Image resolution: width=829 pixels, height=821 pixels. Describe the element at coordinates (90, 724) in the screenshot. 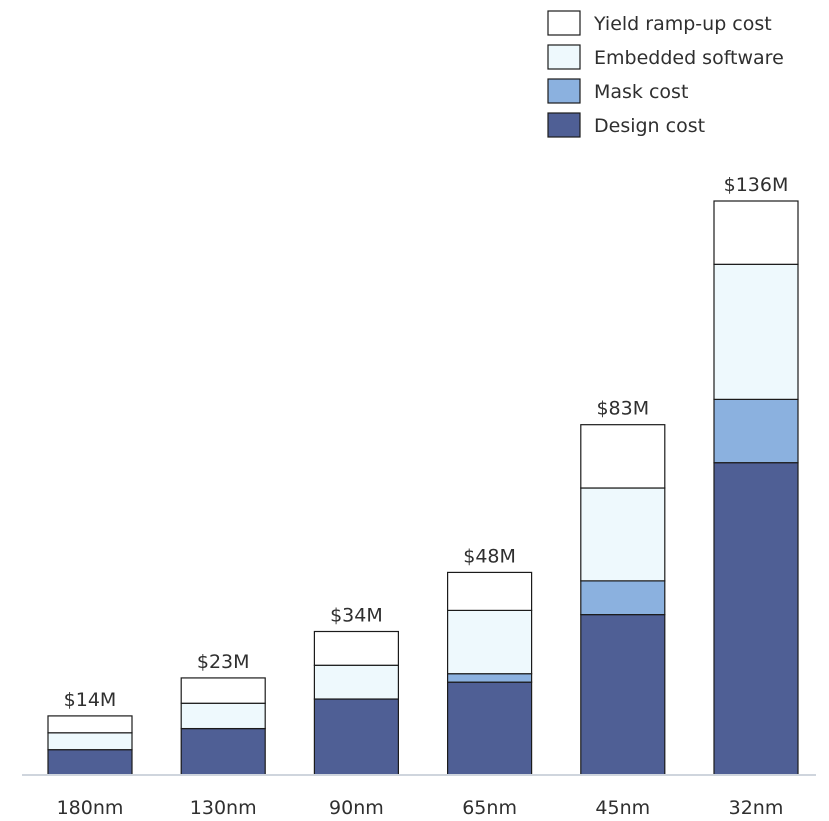

I see `bar-segment-180nm-yield-ramp-up-cost` at that location.